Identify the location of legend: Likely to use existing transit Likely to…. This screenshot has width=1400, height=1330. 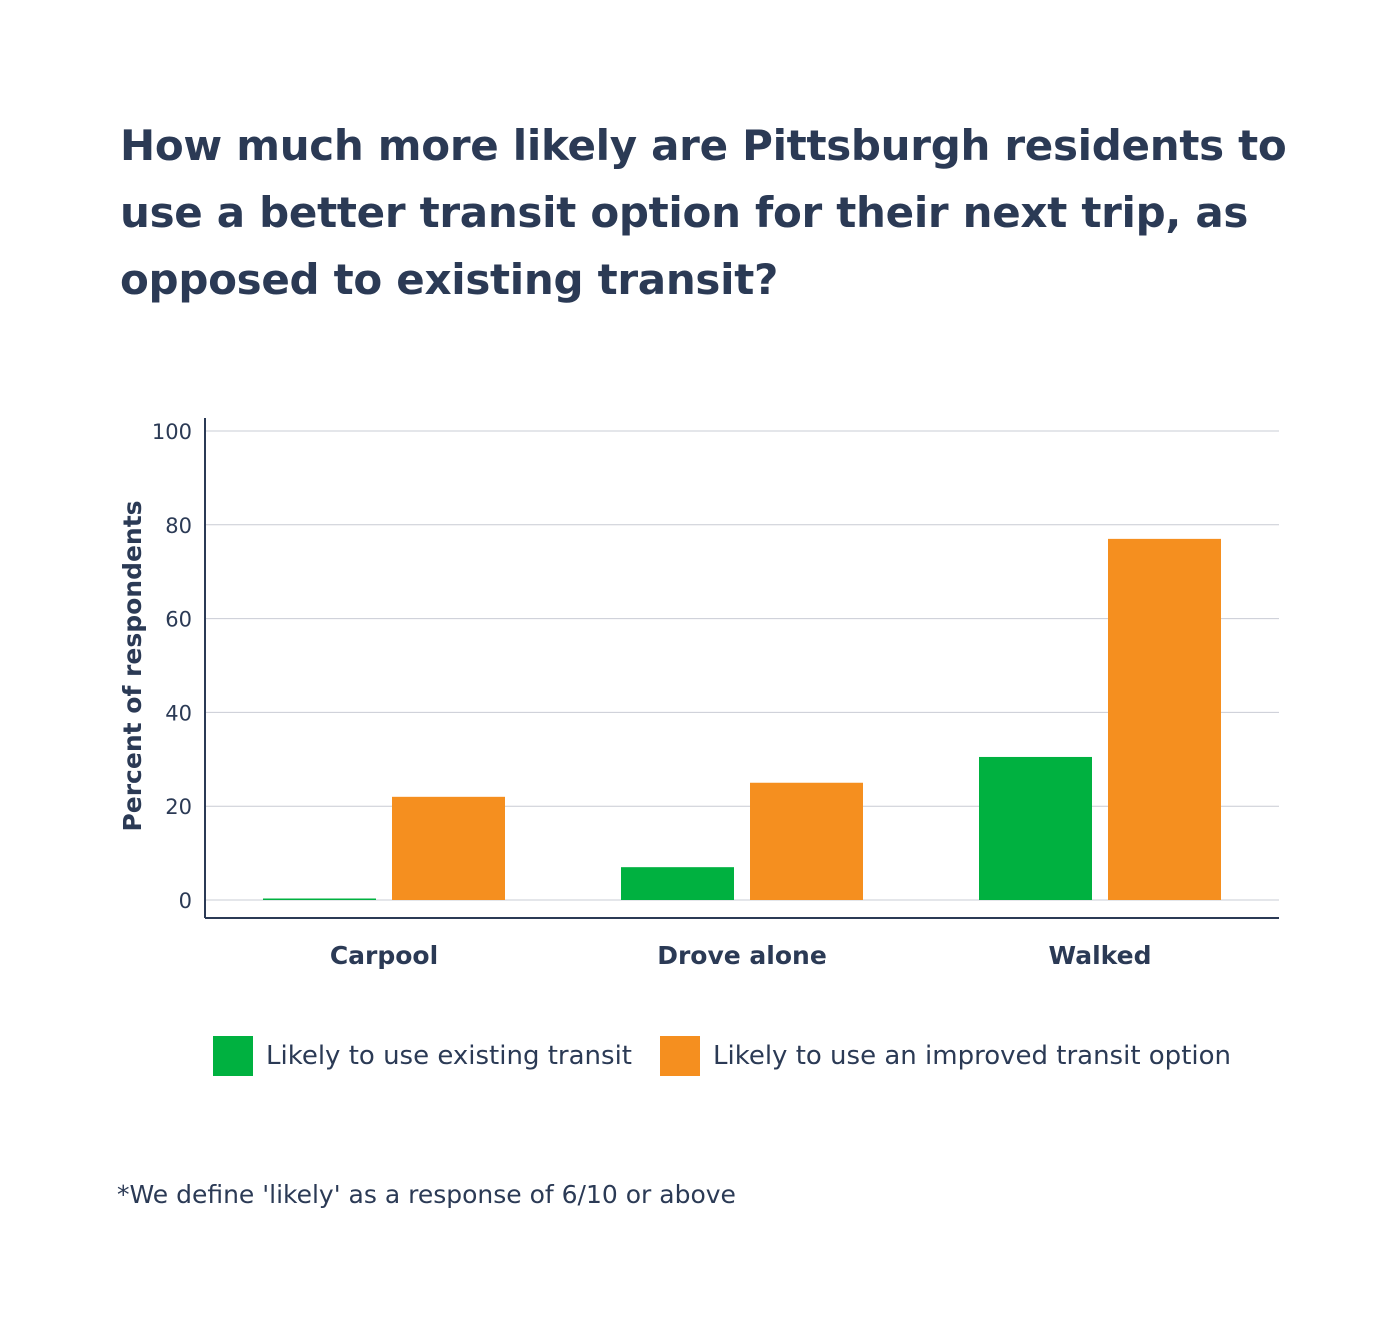
(736, 1056).